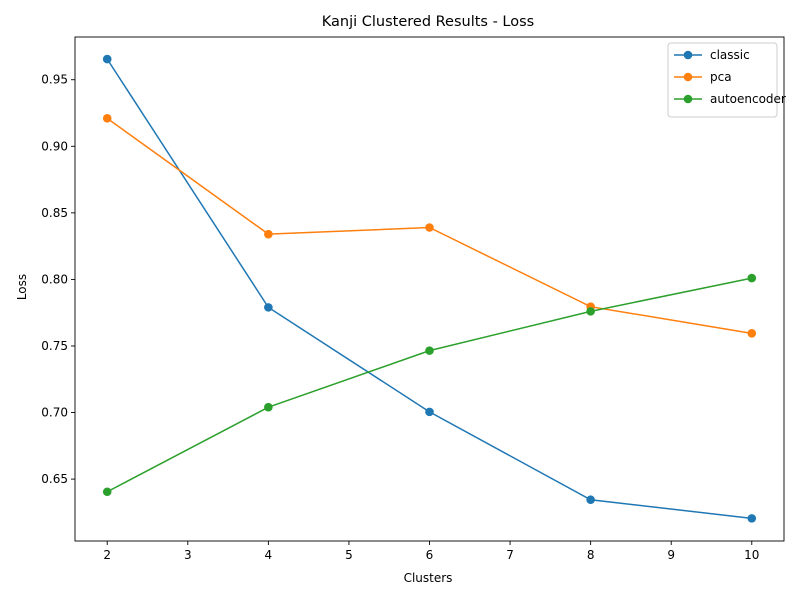 This screenshot has width=800, height=600. What do you see at coordinates (54, 213) in the screenshot?
I see `y-tick-label: 0.85` at bounding box center [54, 213].